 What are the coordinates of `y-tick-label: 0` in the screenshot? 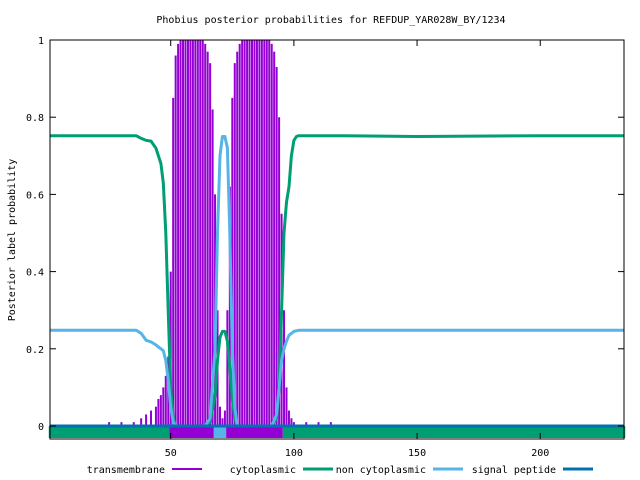 It's located at (41, 427).